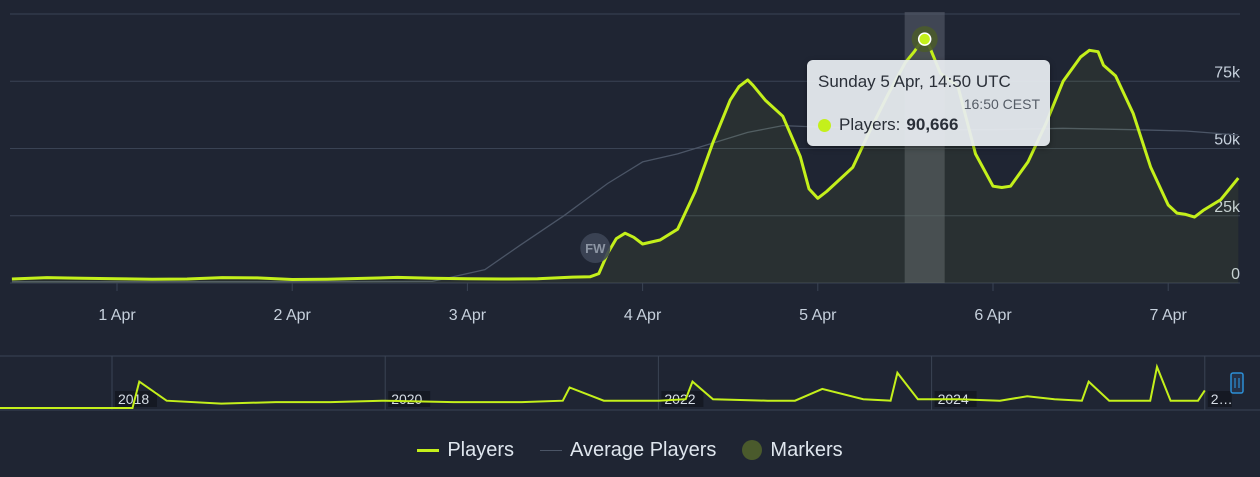 The width and height of the screenshot is (1260, 477). I want to click on tooltip-title: Sunday 5 Apr, 14:50 UTC, so click(914, 81).